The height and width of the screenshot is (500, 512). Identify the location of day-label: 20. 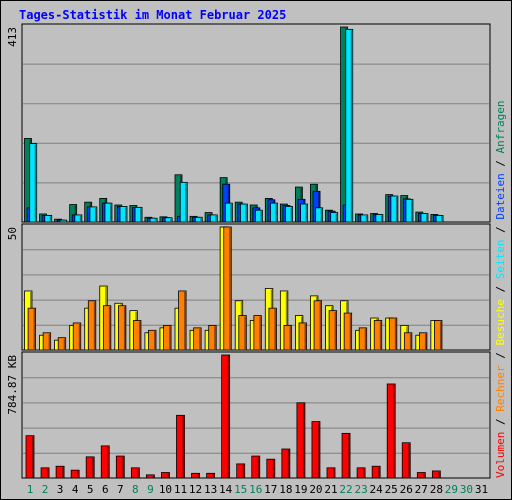
(315, 489).